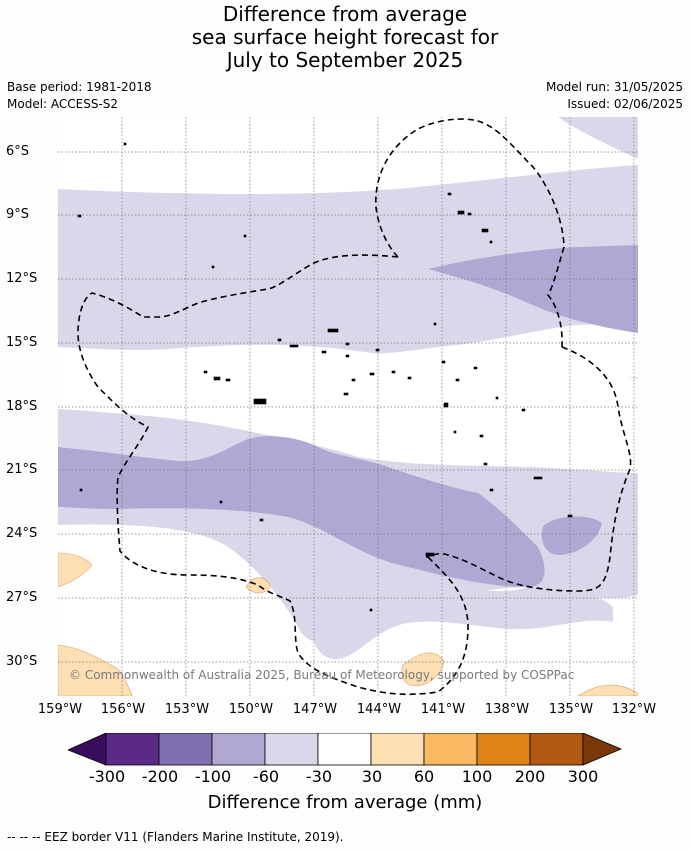  Describe the element at coordinates (528, 469) in the screenshot. I see `eez-french-polynesia` at that location.